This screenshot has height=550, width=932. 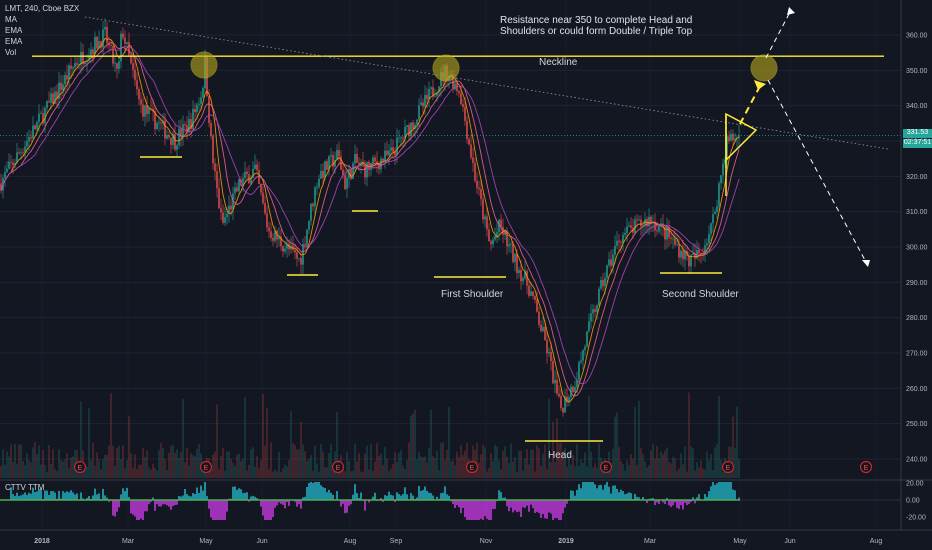 I want to click on symbol-title: LMT, 240, Cboe BZX, so click(x=42, y=8).